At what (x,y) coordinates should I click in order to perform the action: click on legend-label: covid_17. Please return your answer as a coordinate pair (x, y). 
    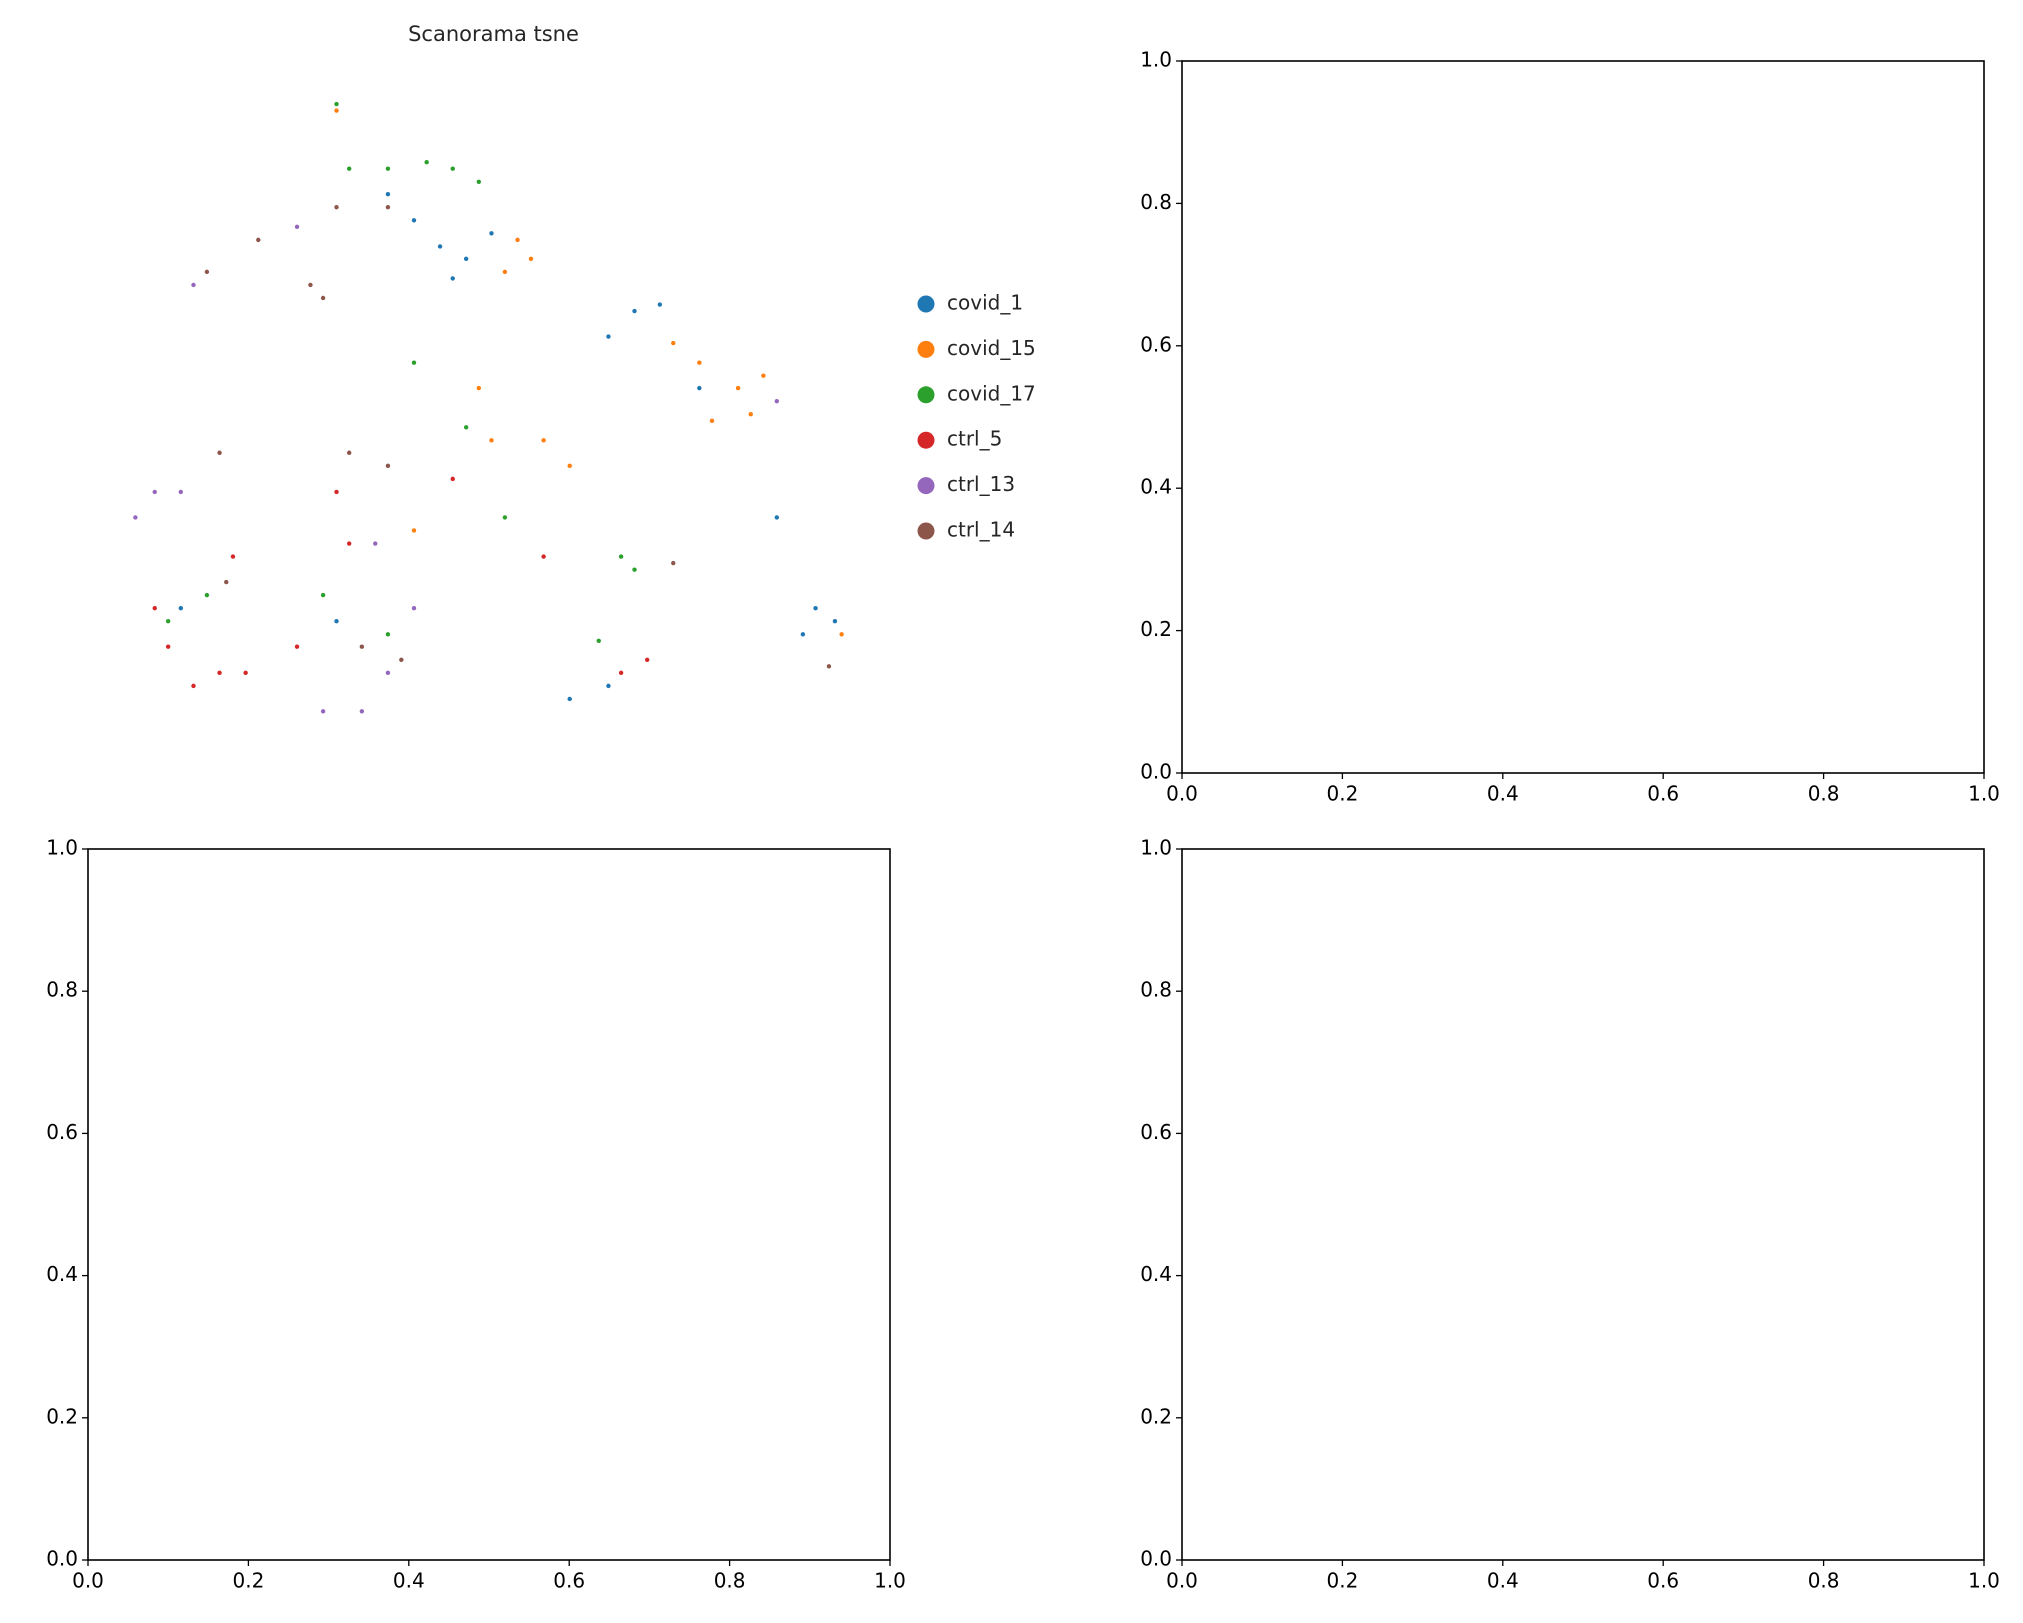
    Looking at the image, I should click on (991, 393).